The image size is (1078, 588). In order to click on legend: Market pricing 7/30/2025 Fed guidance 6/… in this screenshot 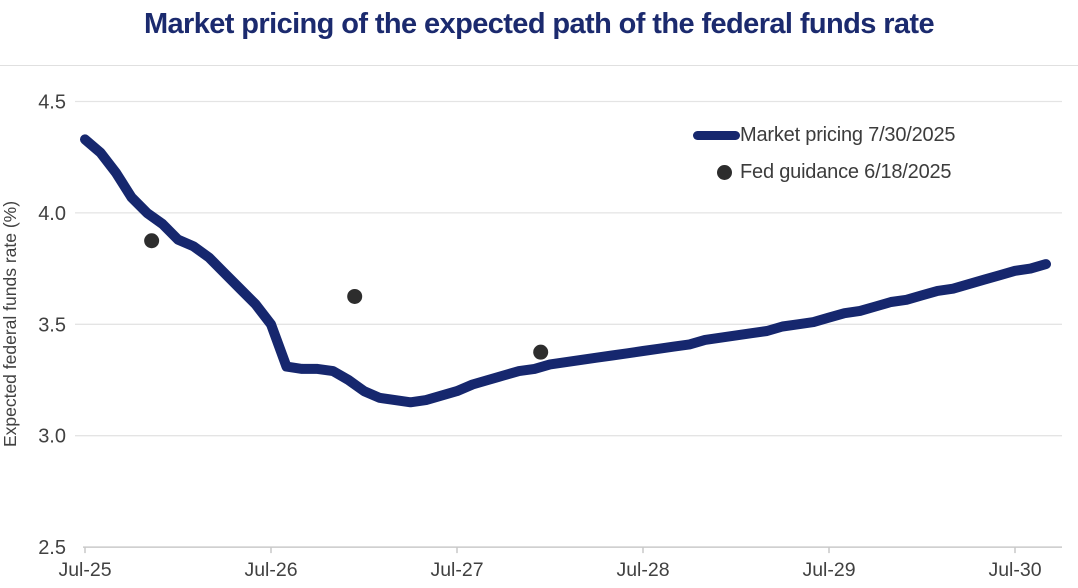, I will do `click(824, 153)`.